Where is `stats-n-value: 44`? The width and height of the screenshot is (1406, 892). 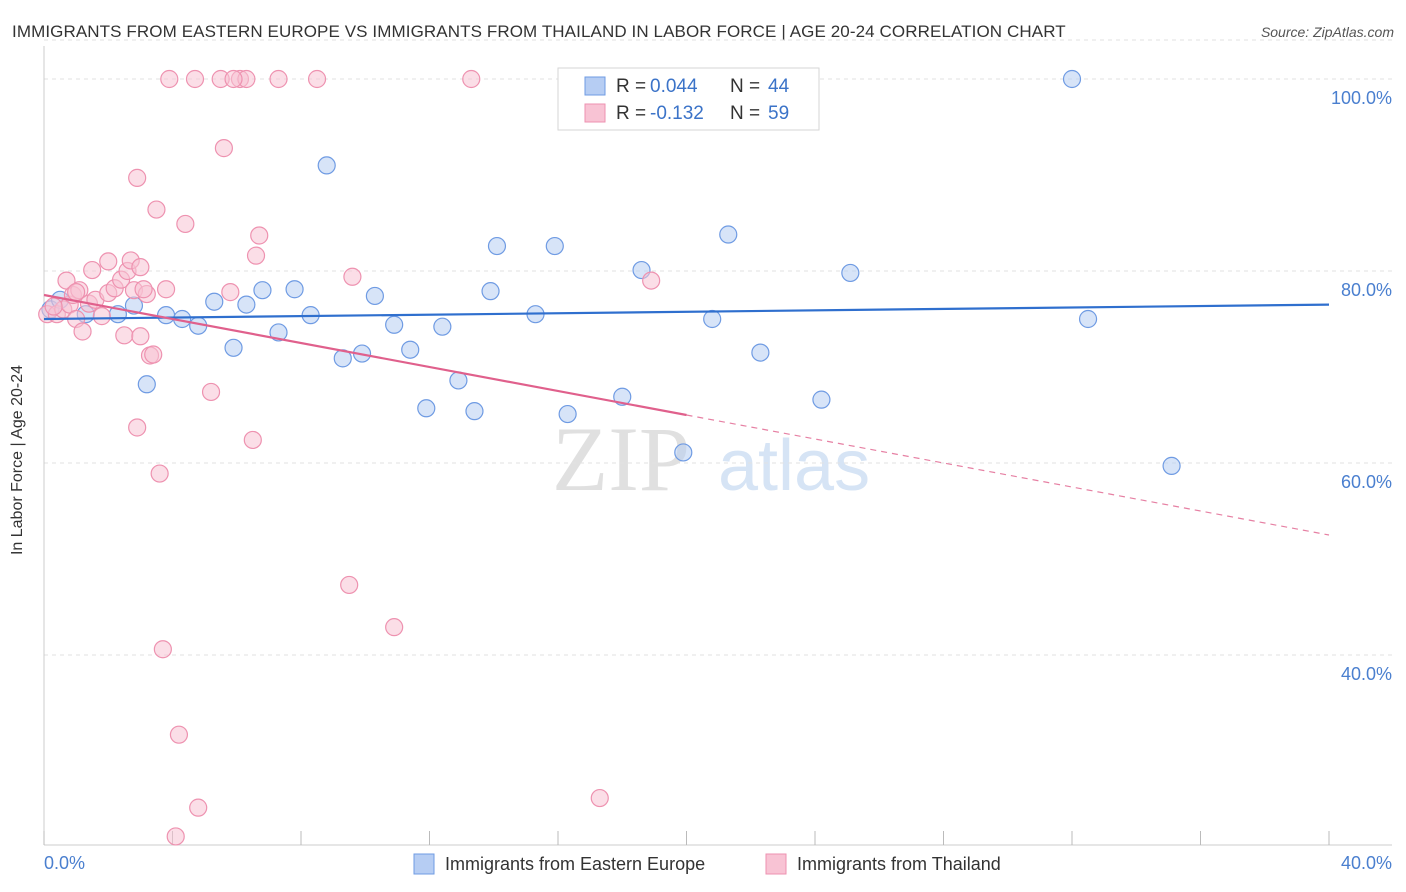
stats-n-value: 44 is located at coordinates (779, 86).